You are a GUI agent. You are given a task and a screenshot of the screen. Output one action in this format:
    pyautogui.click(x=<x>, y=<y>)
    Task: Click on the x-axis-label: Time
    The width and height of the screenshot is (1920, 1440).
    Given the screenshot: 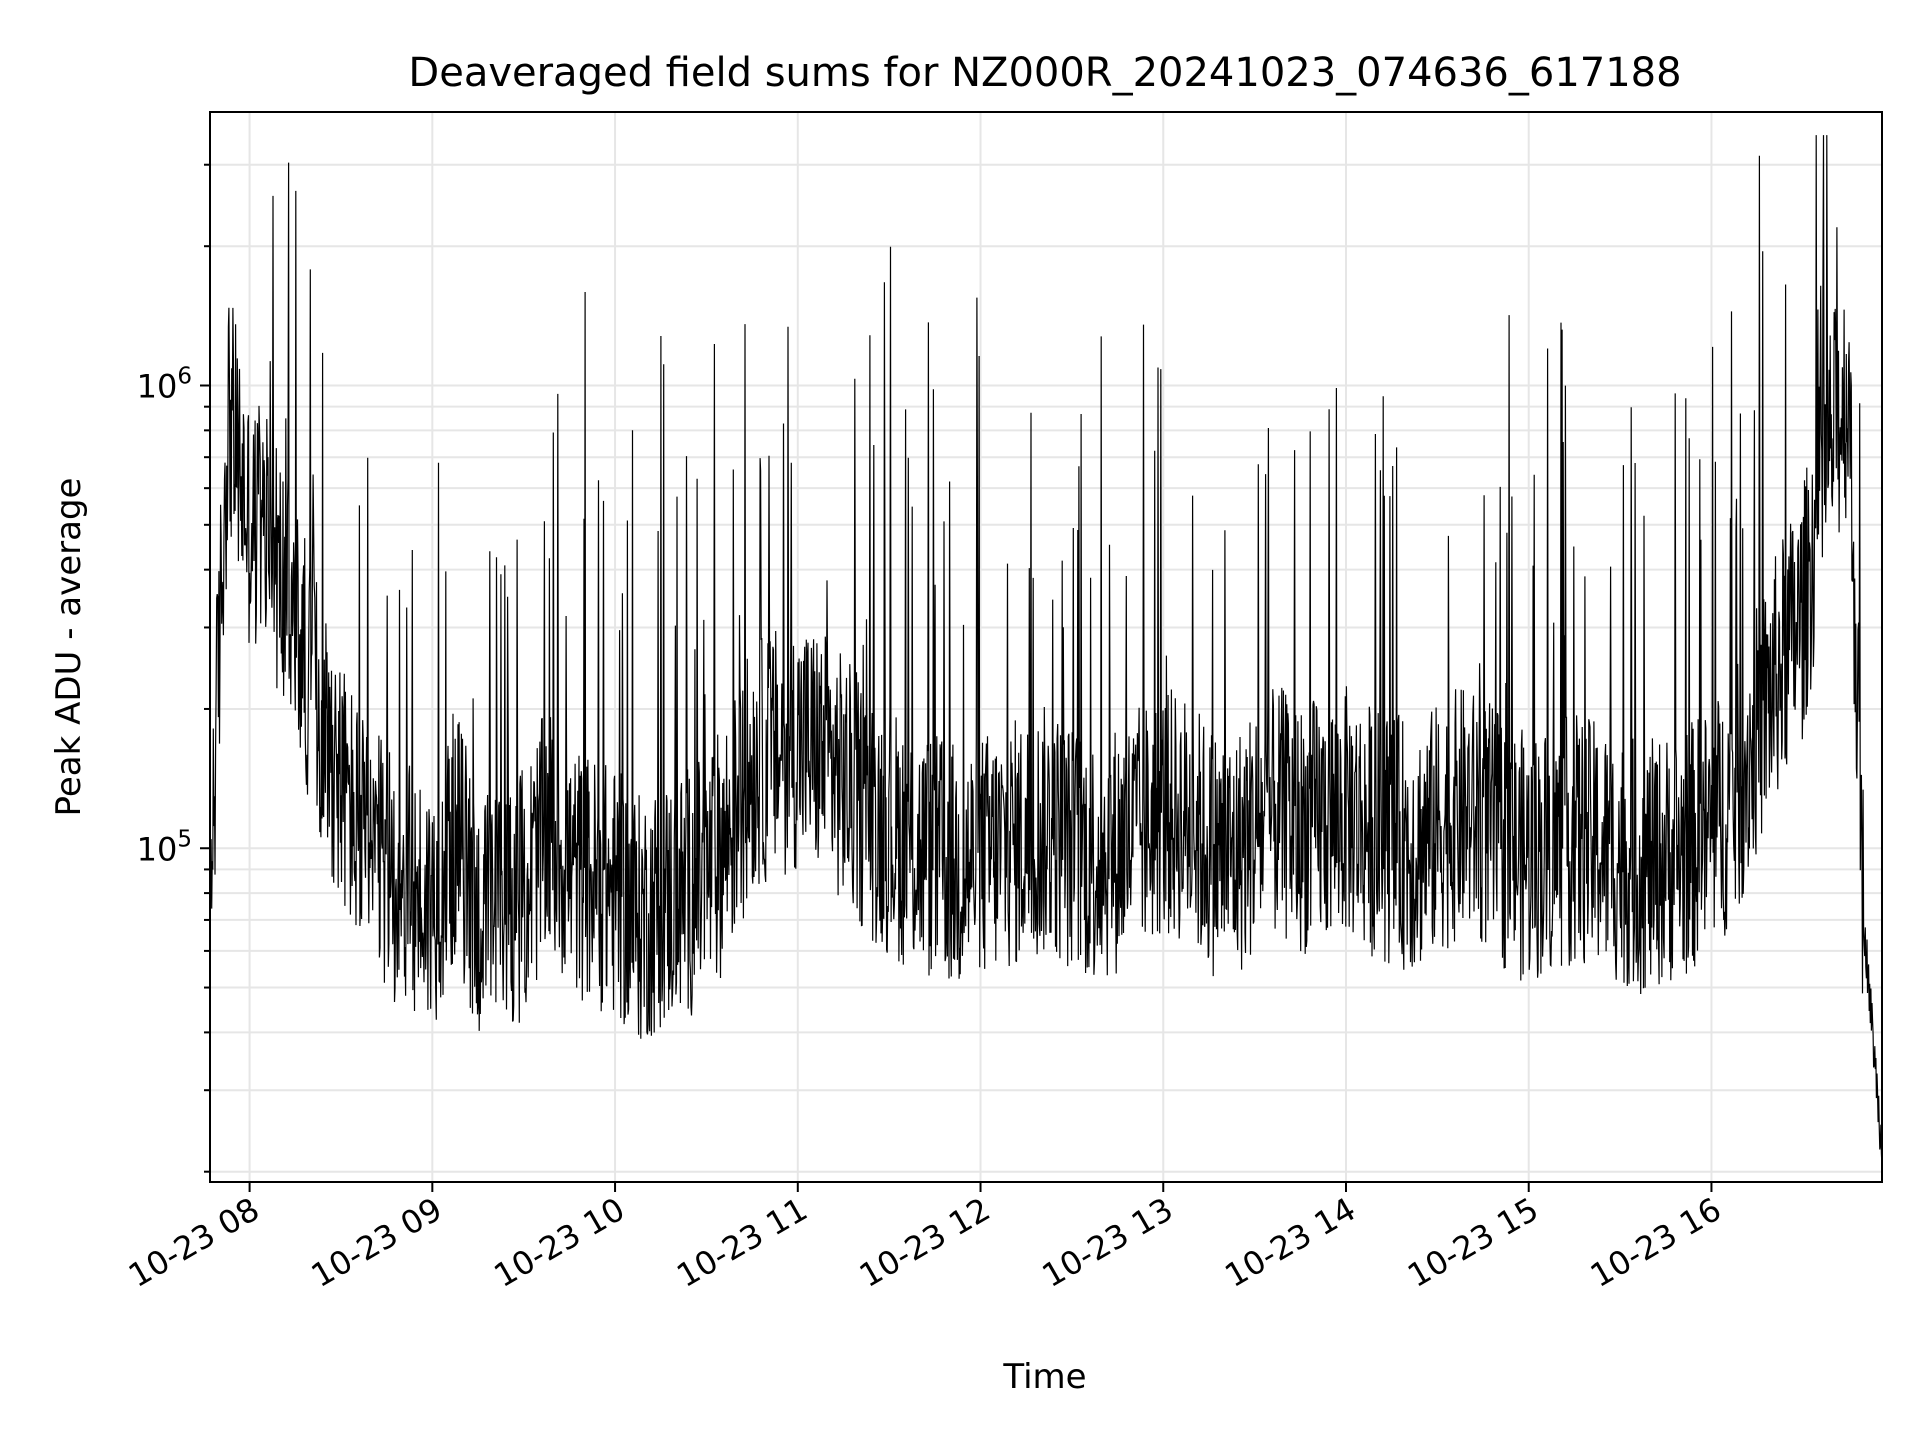 What is the action you would take?
    pyautogui.click(x=1044, y=1377)
    